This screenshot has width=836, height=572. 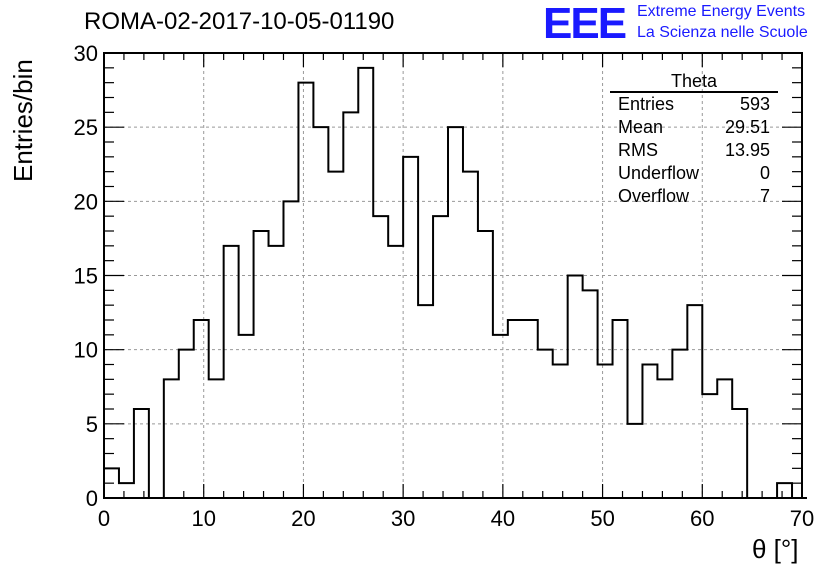 I want to click on x-tick-label: 30, so click(x=403, y=518).